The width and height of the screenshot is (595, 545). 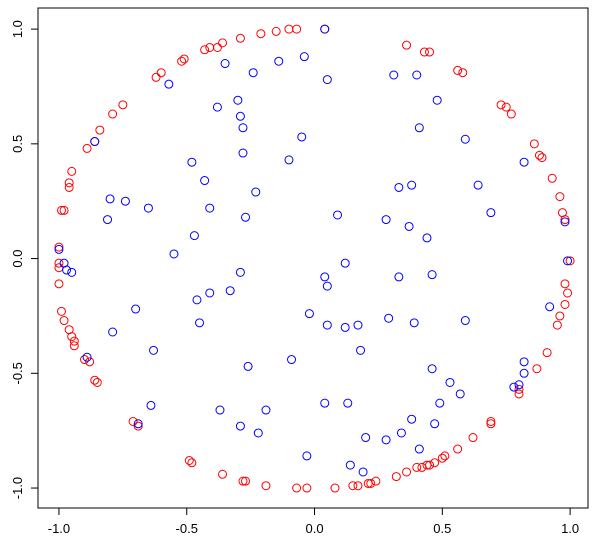 I want to click on y-tick-label: 0.0, so click(x=17, y=259).